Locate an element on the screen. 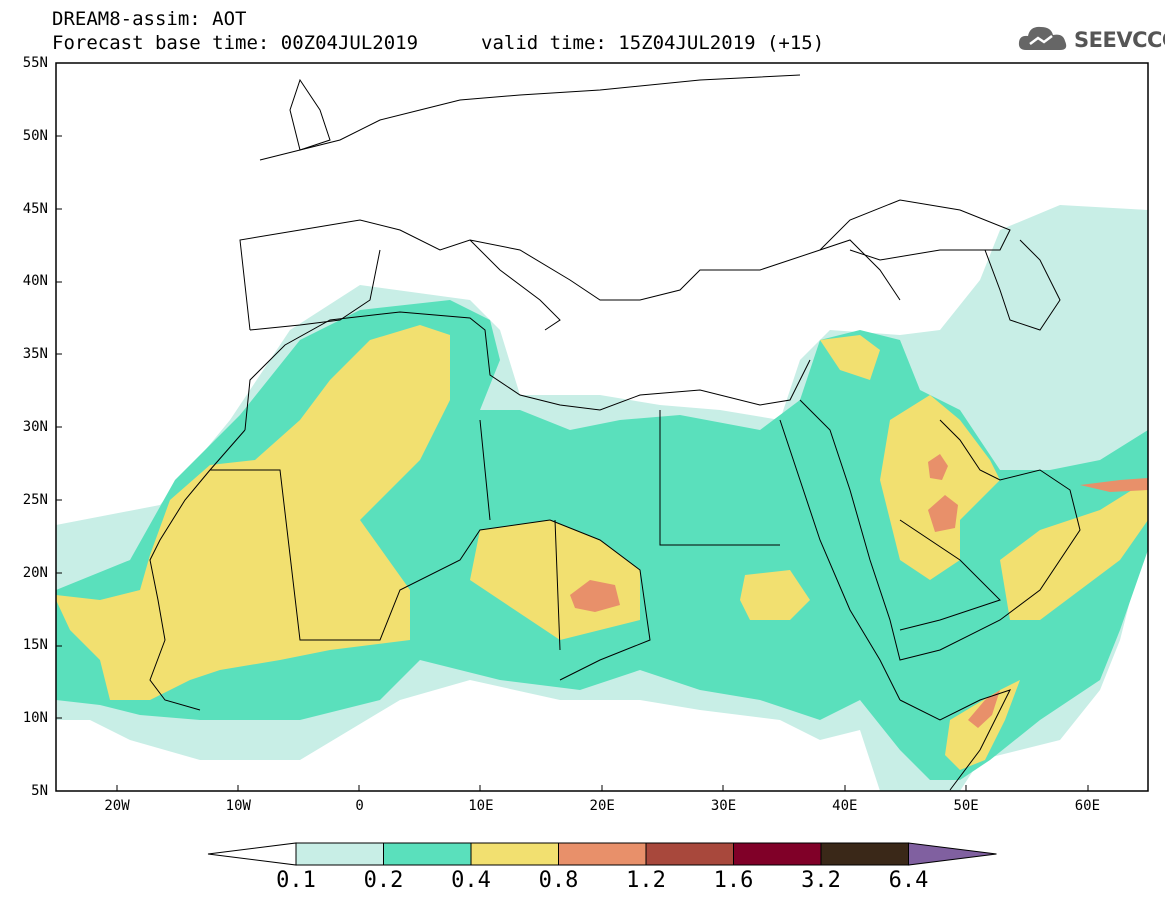  border-arabia is located at coordinates (950, 575).